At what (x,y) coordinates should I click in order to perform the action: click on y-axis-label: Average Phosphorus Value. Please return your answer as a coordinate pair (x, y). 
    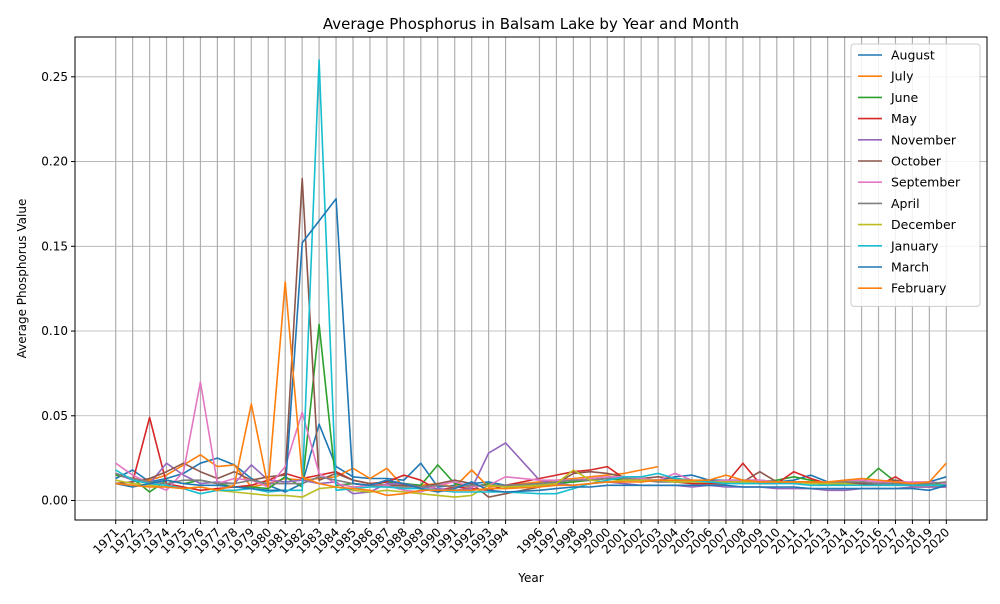
    Looking at the image, I should click on (22, 279).